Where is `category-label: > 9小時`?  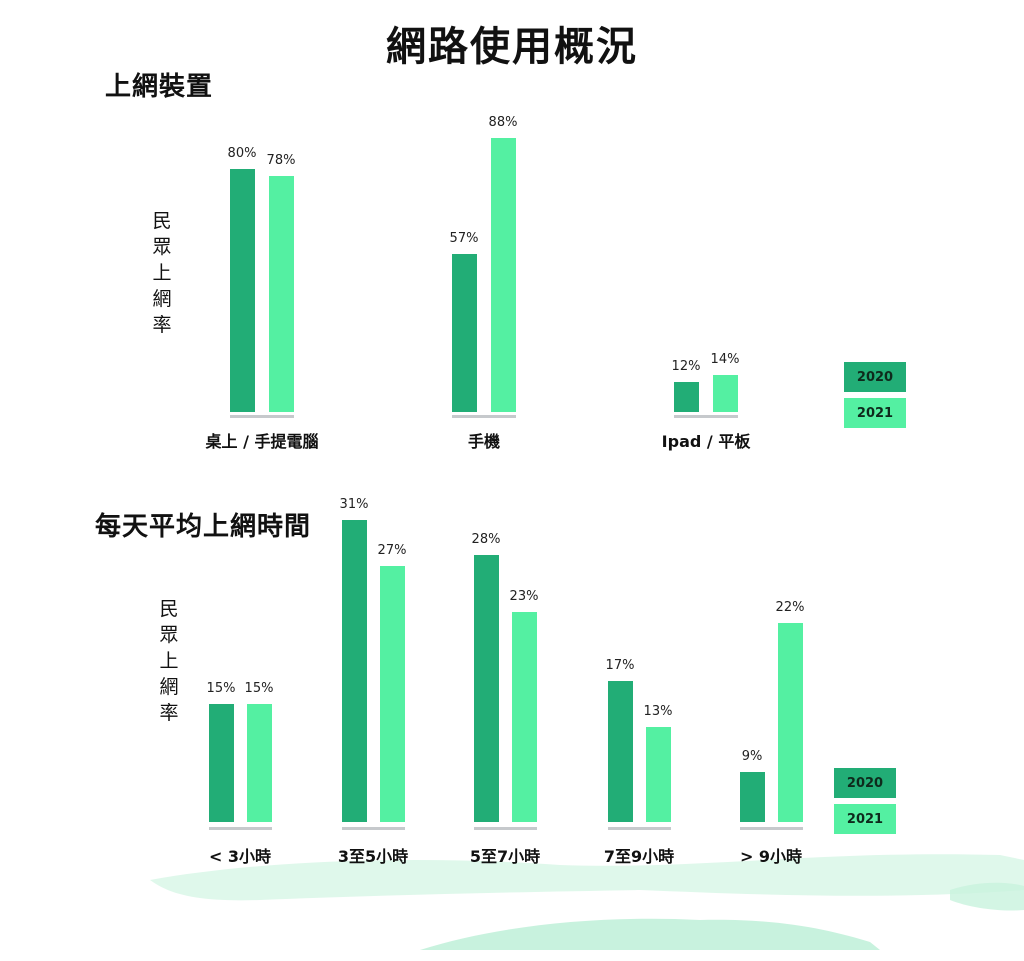 category-label: > 9小時 is located at coordinates (771, 856).